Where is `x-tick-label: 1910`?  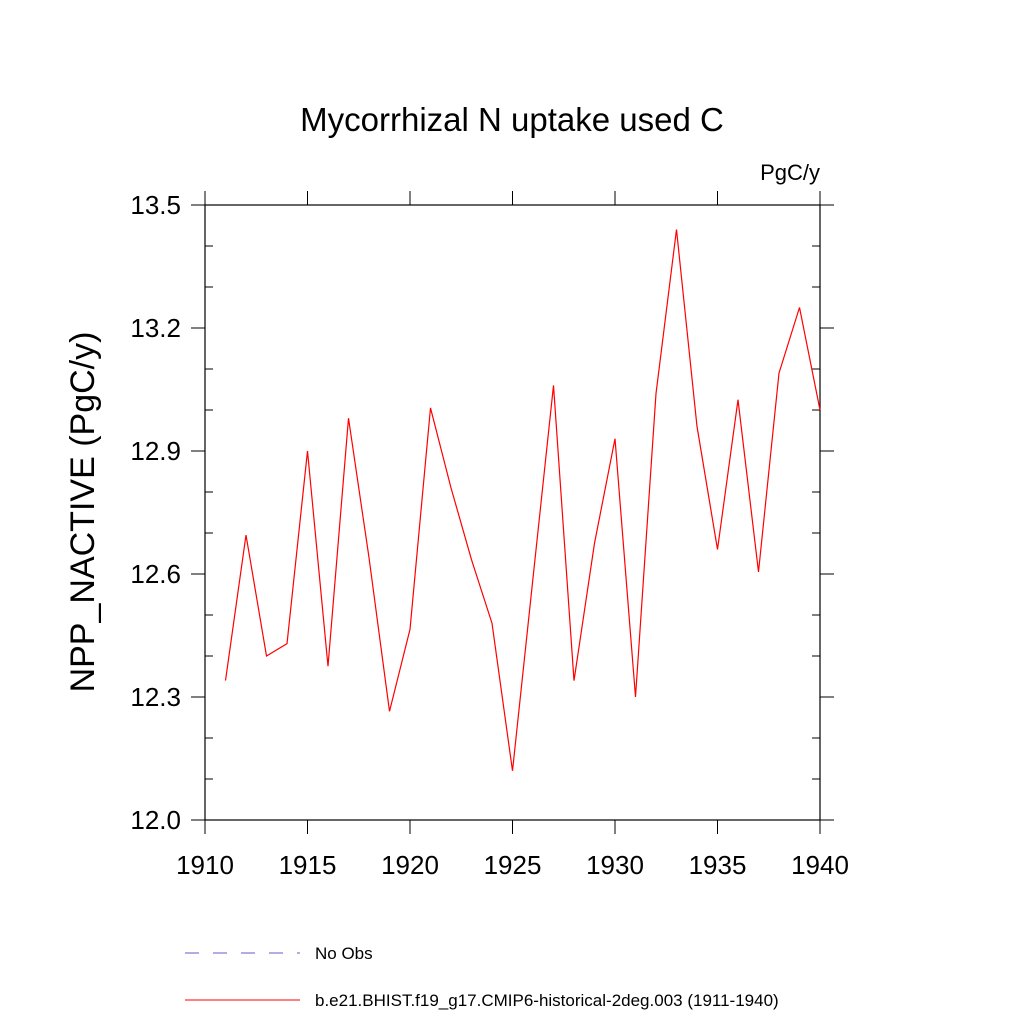
x-tick-label: 1910 is located at coordinates (205, 865).